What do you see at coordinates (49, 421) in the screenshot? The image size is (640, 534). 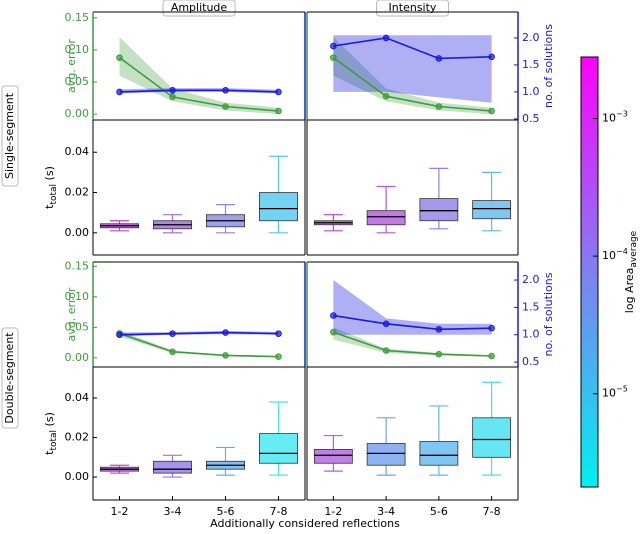 I see `y-axis-label-unit: (s)` at bounding box center [49, 421].